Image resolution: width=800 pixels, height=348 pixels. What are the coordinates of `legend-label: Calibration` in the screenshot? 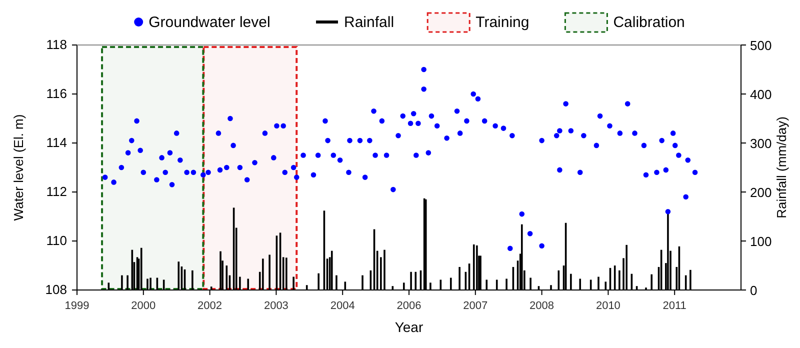 It's located at (649, 22).